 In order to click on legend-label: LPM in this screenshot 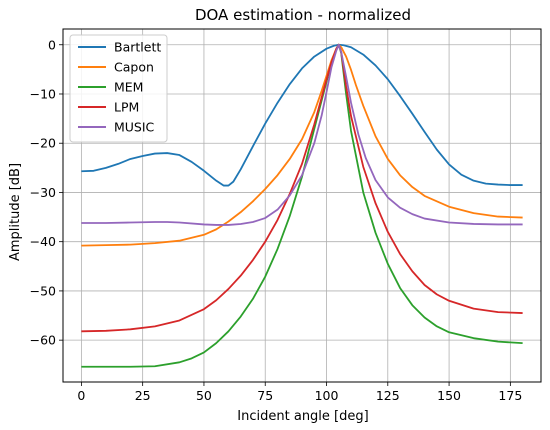, I will do `click(126, 107)`.